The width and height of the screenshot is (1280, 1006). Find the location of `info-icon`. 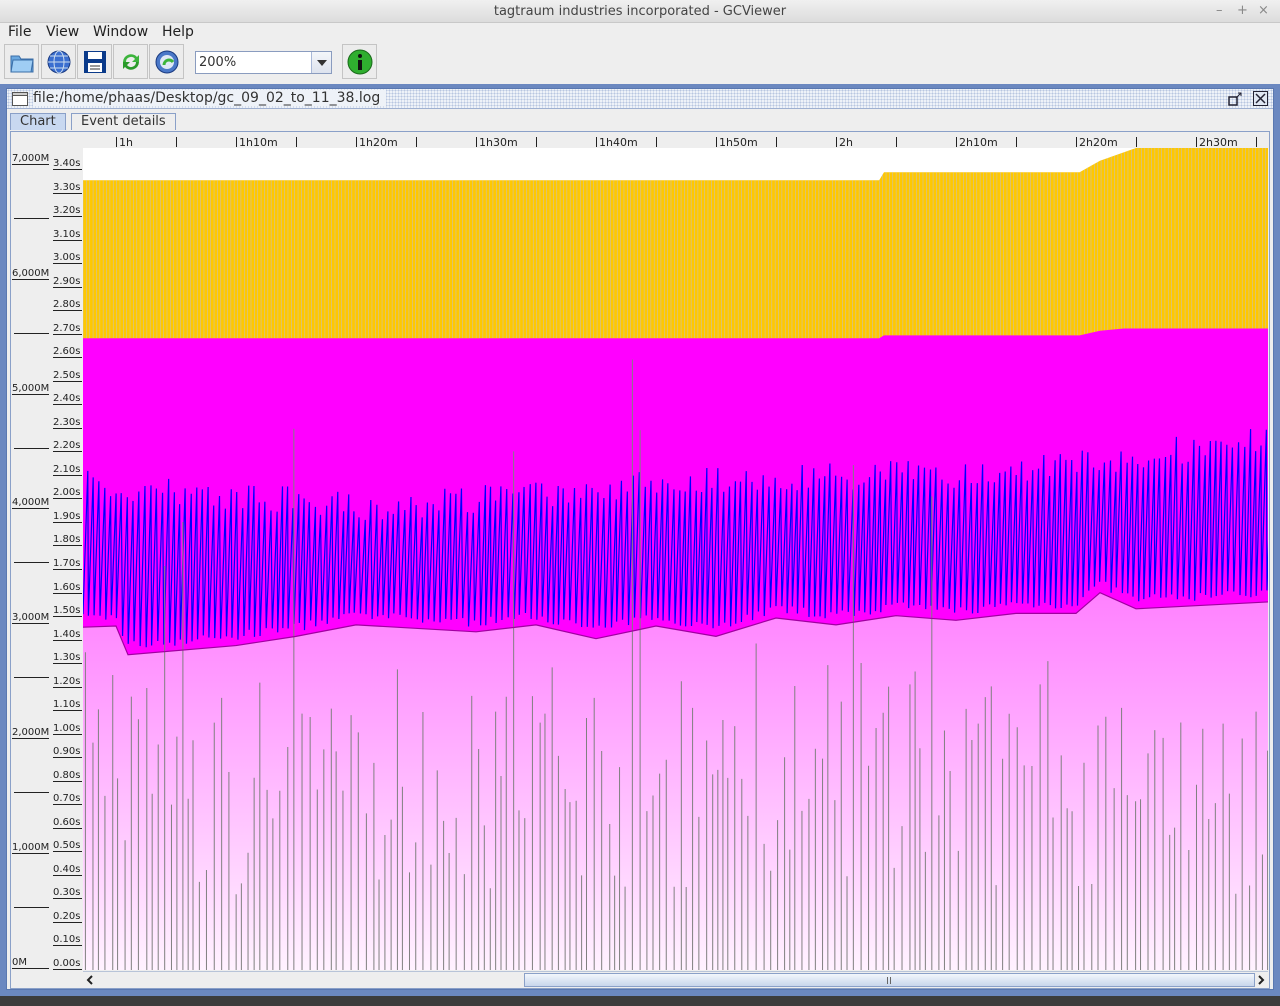

info-icon is located at coordinates (359, 61).